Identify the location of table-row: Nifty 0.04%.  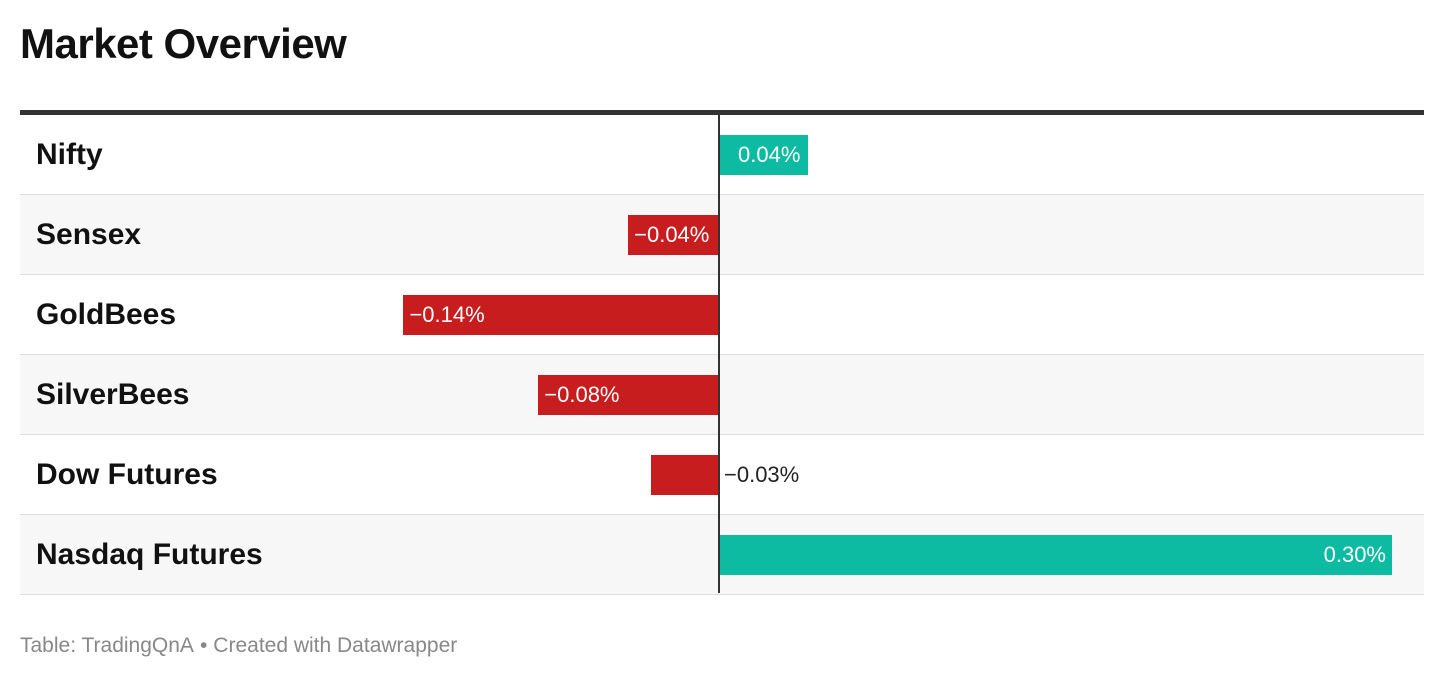
(722, 155).